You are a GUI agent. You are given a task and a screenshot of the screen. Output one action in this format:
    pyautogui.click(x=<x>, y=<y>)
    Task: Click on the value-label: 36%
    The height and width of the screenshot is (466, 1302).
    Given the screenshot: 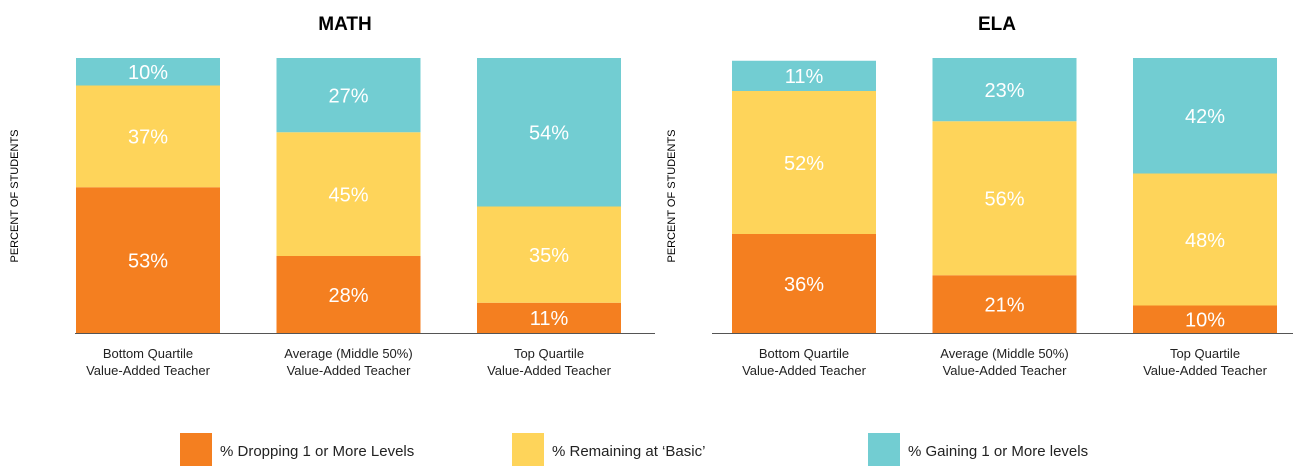 What is the action you would take?
    pyautogui.click(x=804, y=285)
    